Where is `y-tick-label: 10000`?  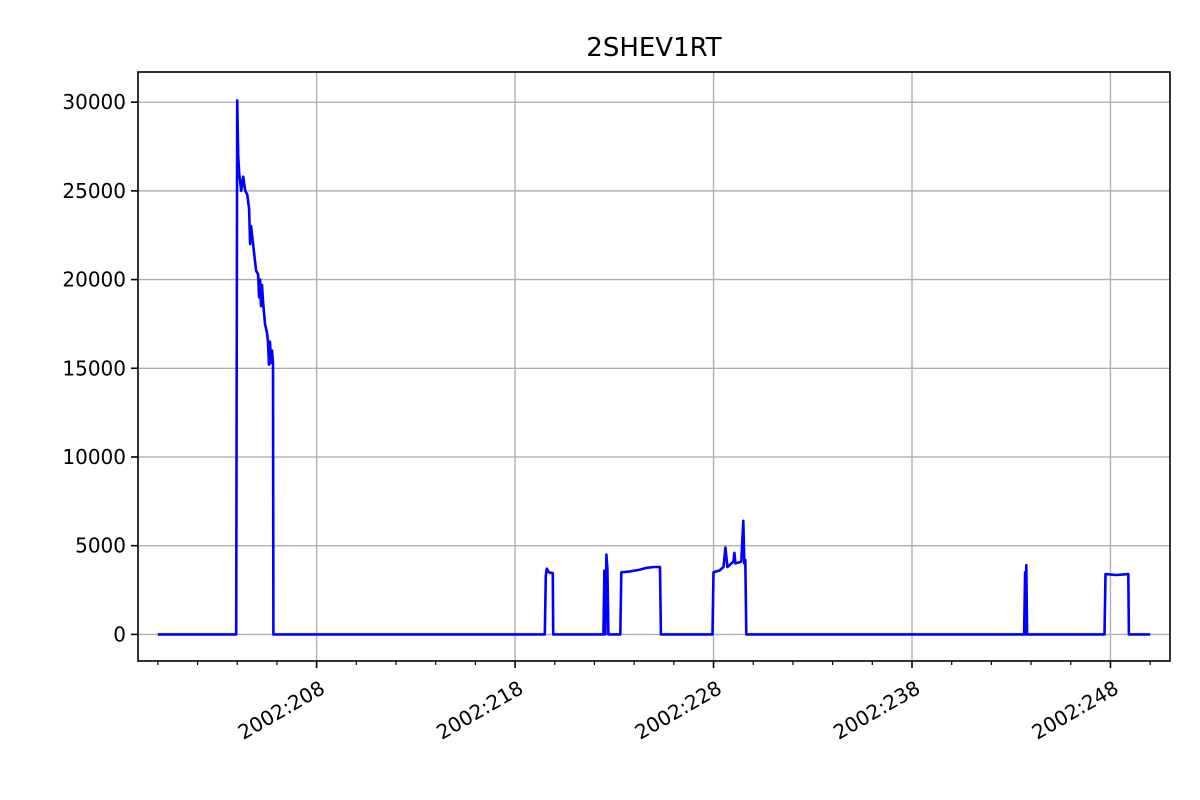 y-tick-label: 10000 is located at coordinates (94, 457).